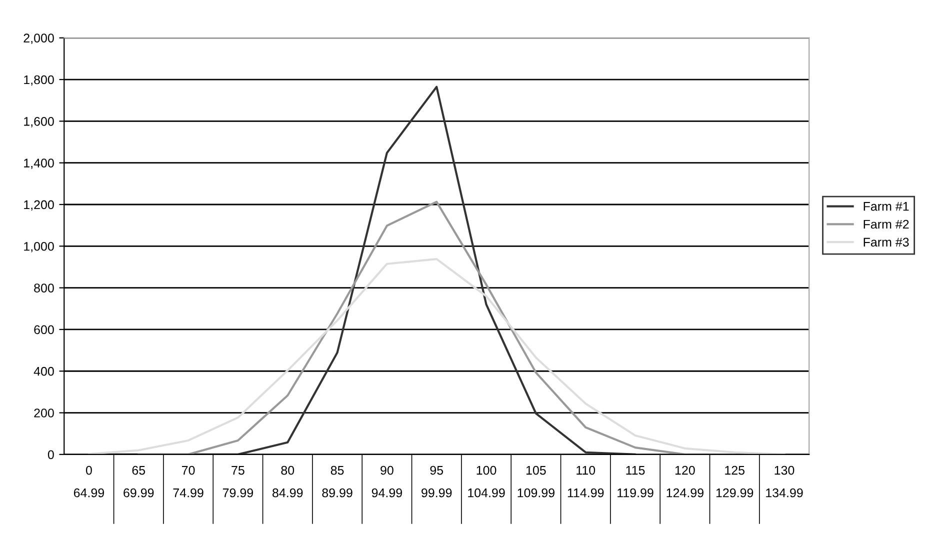 The width and height of the screenshot is (943, 541). Describe the element at coordinates (586, 482) in the screenshot. I see `x-tick-label: 110 114.99` at that location.